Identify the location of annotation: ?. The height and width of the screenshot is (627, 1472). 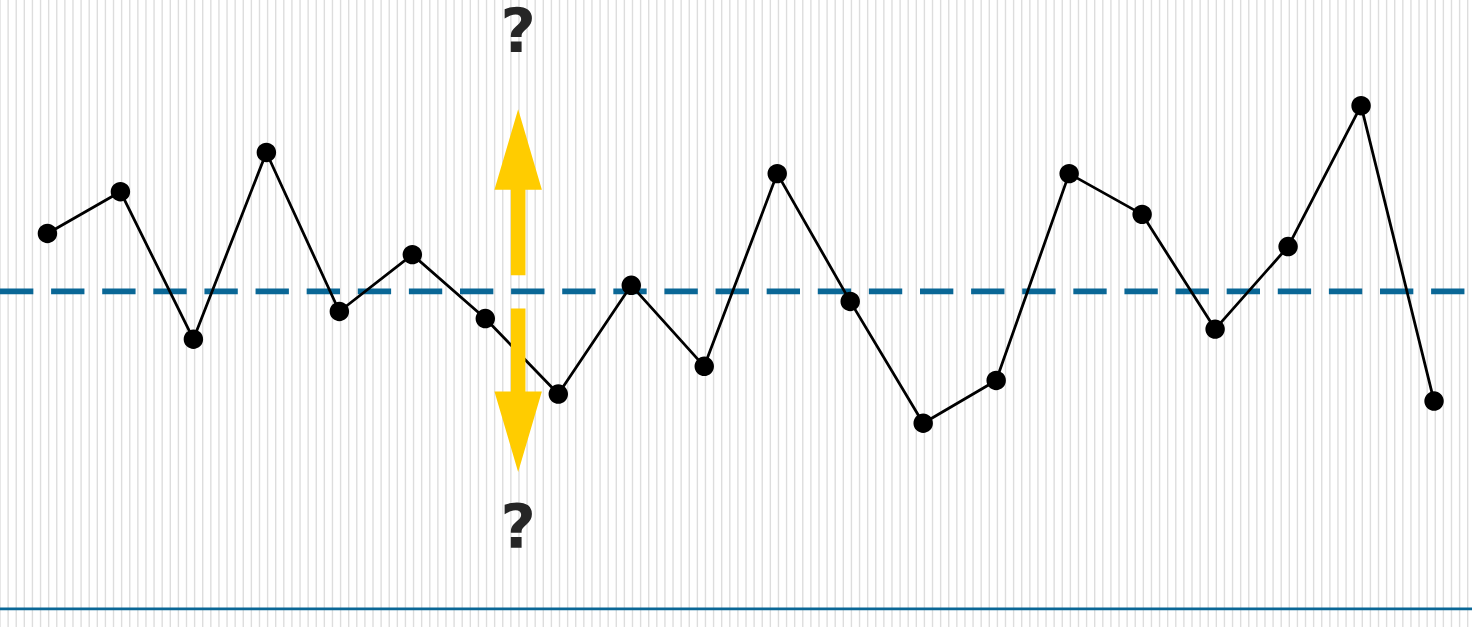
(518, 525).